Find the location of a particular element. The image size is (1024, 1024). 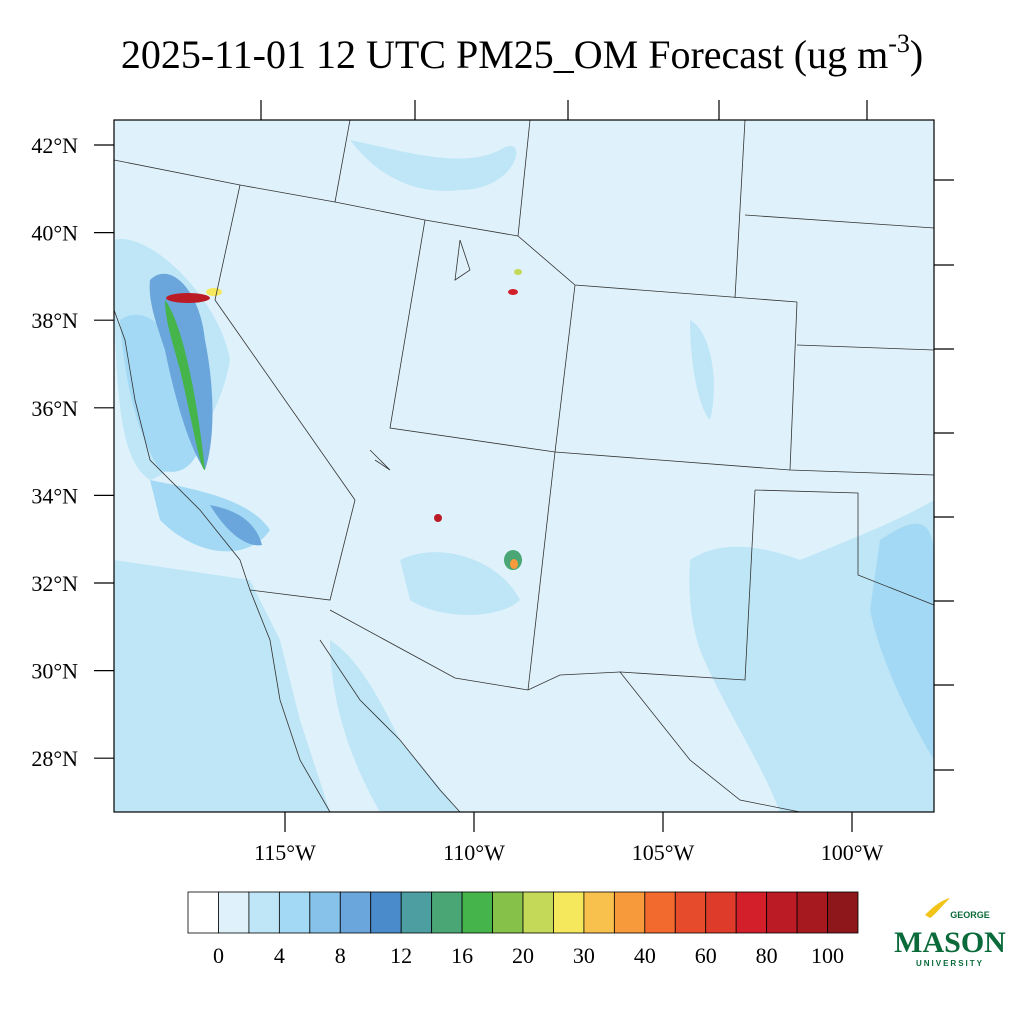

hotspots is located at coordinates (344, 419).